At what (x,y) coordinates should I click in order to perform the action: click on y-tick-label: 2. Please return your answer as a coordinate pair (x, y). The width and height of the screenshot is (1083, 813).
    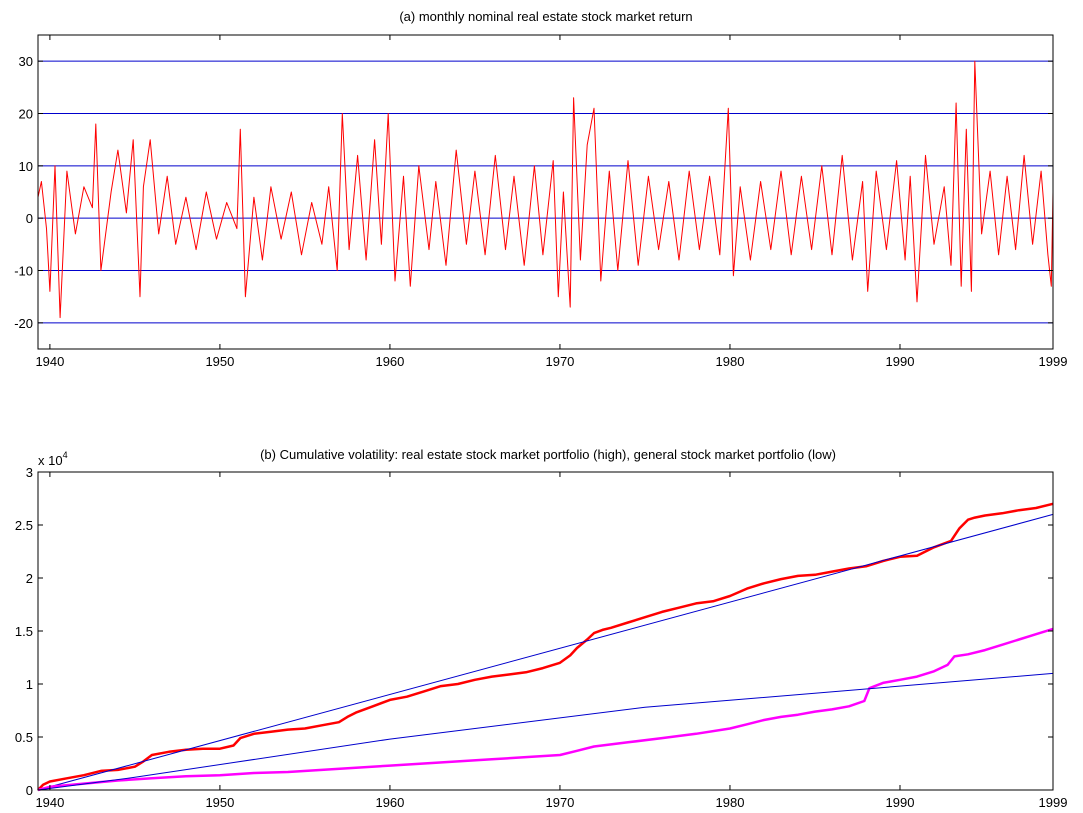
    Looking at the image, I should click on (29, 578).